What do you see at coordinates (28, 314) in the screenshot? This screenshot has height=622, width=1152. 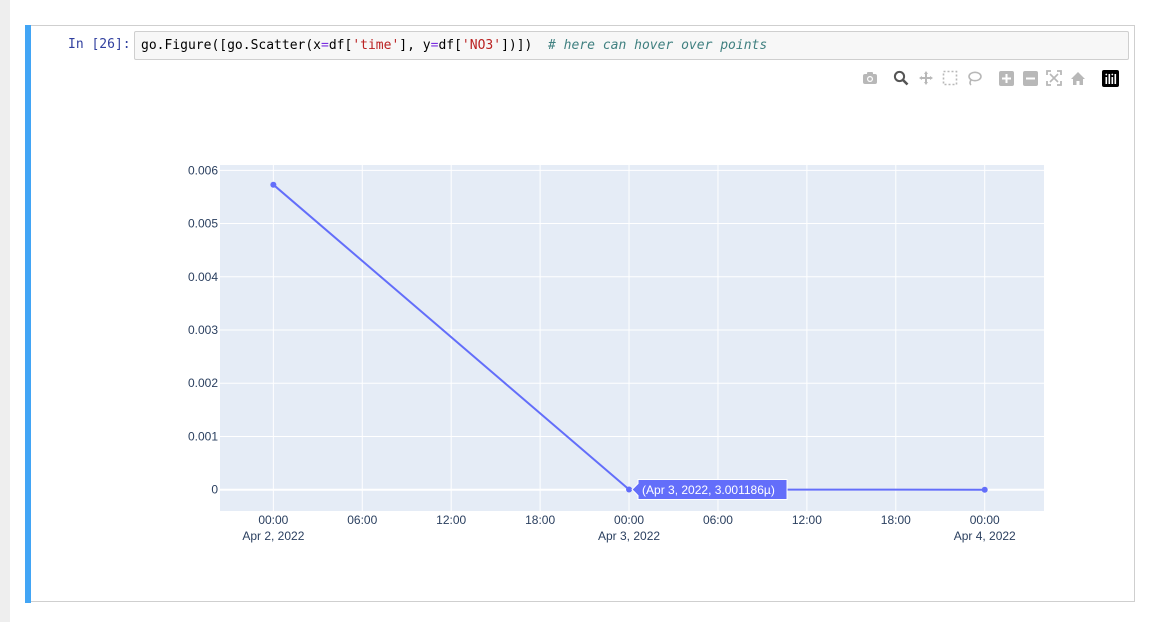 I see `cell-selection-bar` at bounding box center [28, 314].